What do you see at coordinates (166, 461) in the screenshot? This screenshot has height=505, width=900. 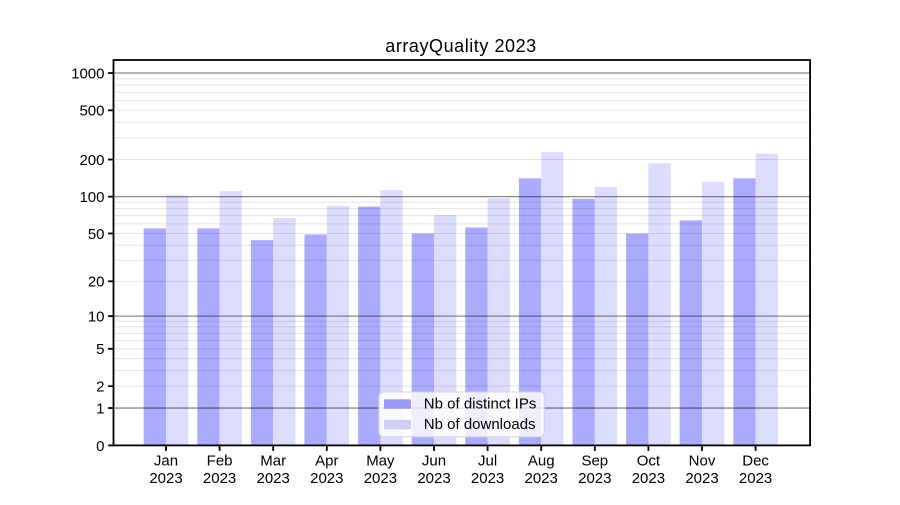 I see `svg-text: Jan` at bounding box center [166, 461].